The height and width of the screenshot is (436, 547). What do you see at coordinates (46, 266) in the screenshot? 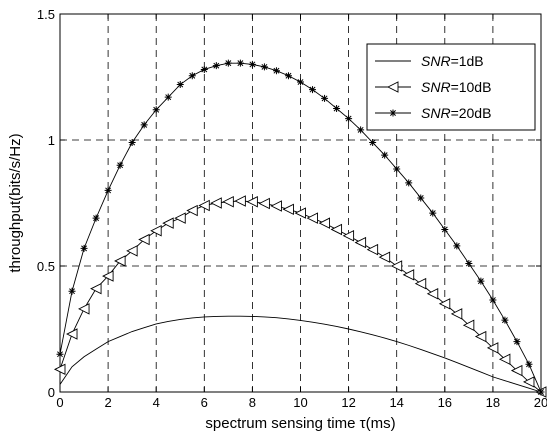
I see `y-tick-label: 0.5` at bounding box center [46, 266].